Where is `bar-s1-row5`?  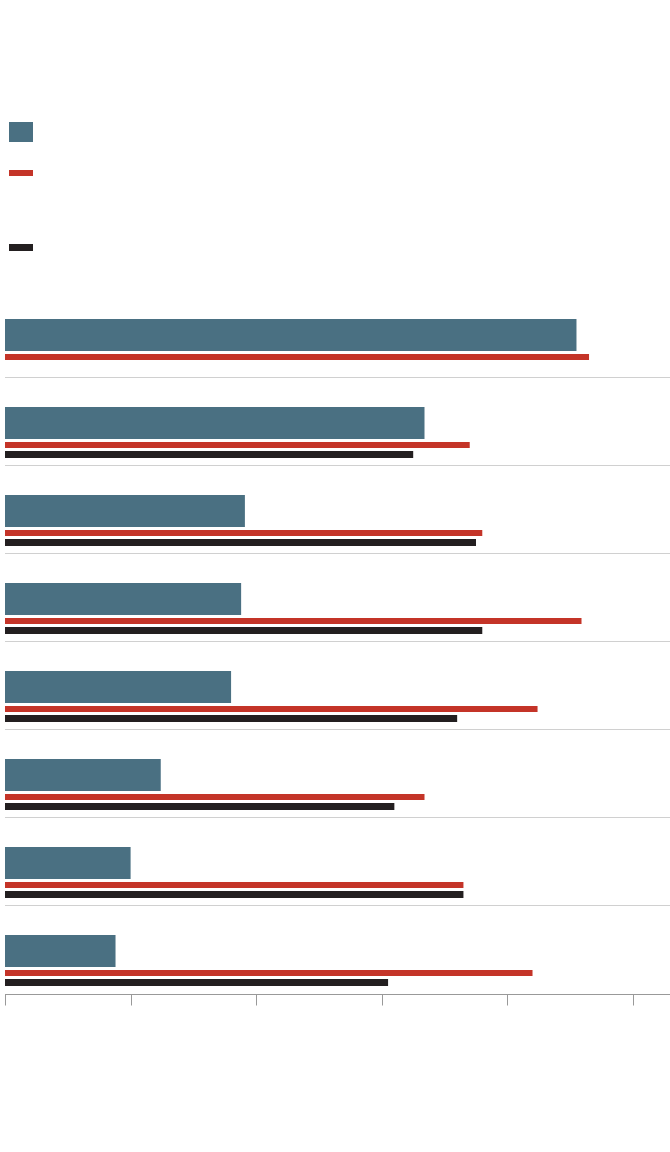 bar-s1-row5 is located at coordinates (118, 687).